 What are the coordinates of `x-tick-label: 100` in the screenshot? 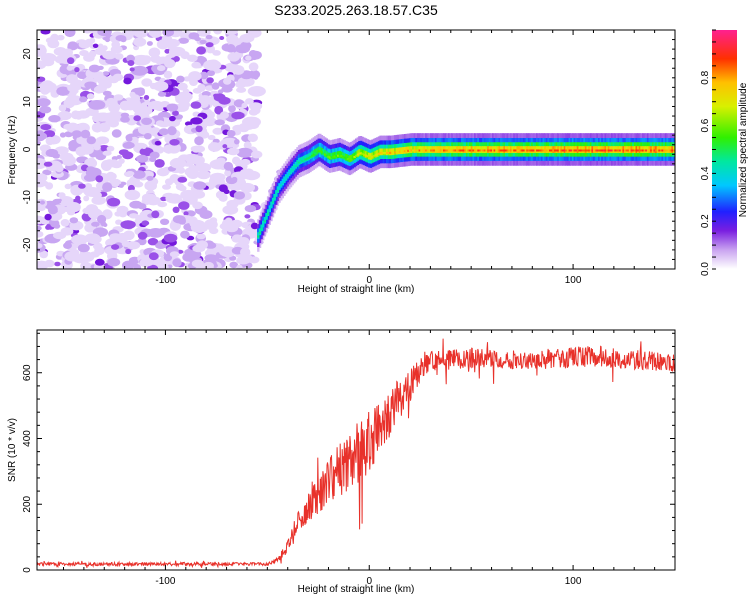 It's located at (573, 280).